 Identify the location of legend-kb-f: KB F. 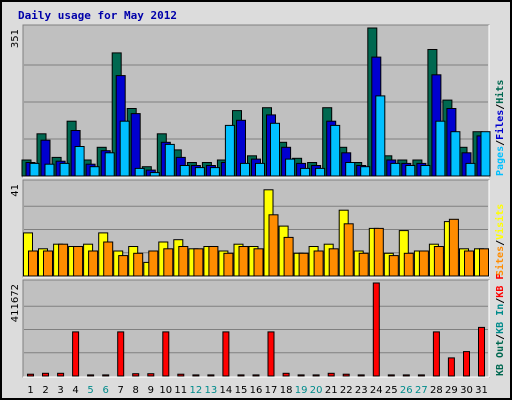
(500, 286).